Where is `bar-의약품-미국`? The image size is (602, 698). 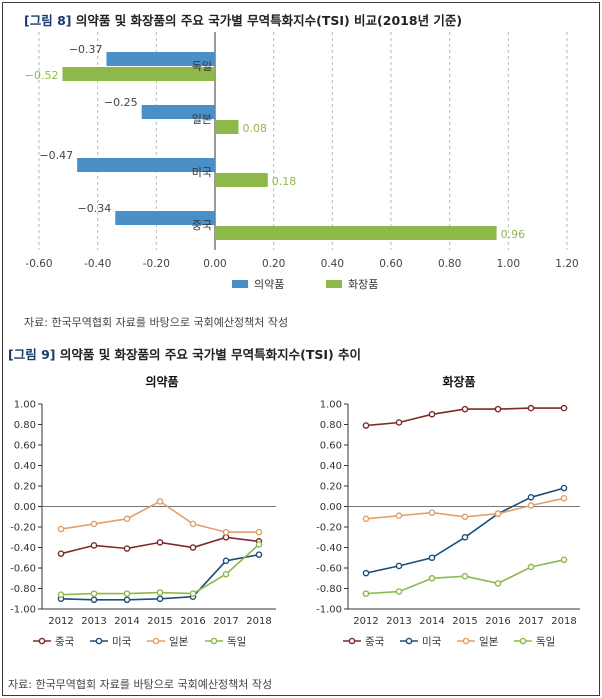 bar-의약품-미국 is located at coordinates (146, 165).